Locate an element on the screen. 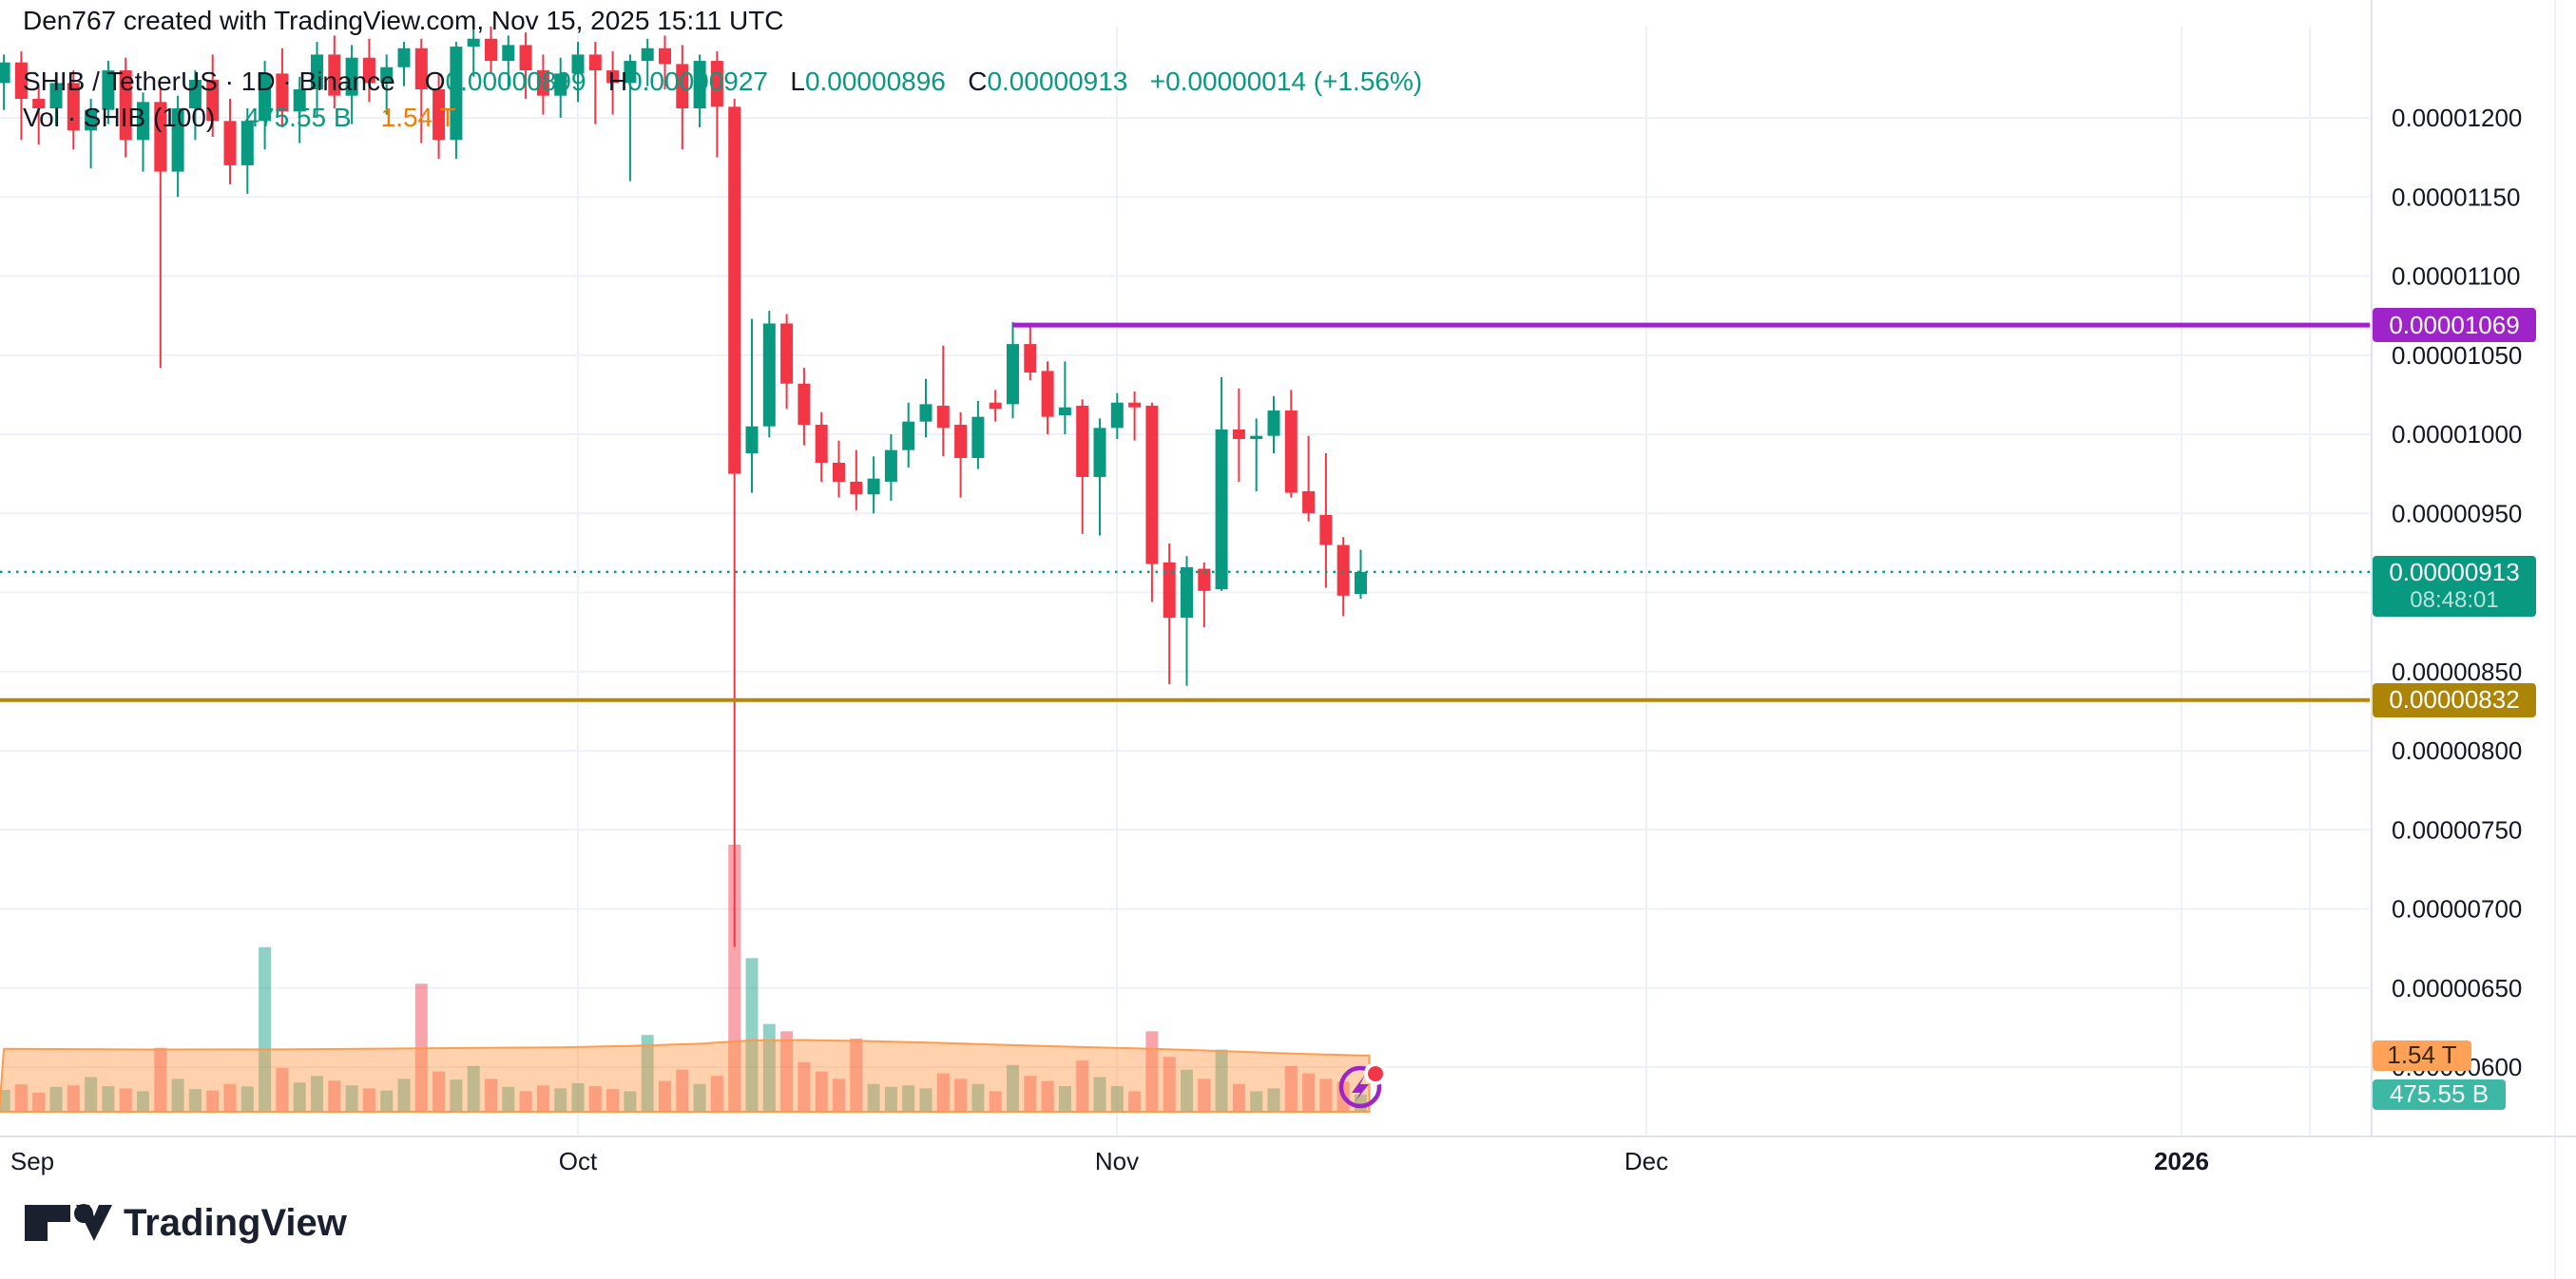 The image size is (2576, 1279). current-price-badge: 0.00000913 08:48:01 is located at coordinates (2454, 586).